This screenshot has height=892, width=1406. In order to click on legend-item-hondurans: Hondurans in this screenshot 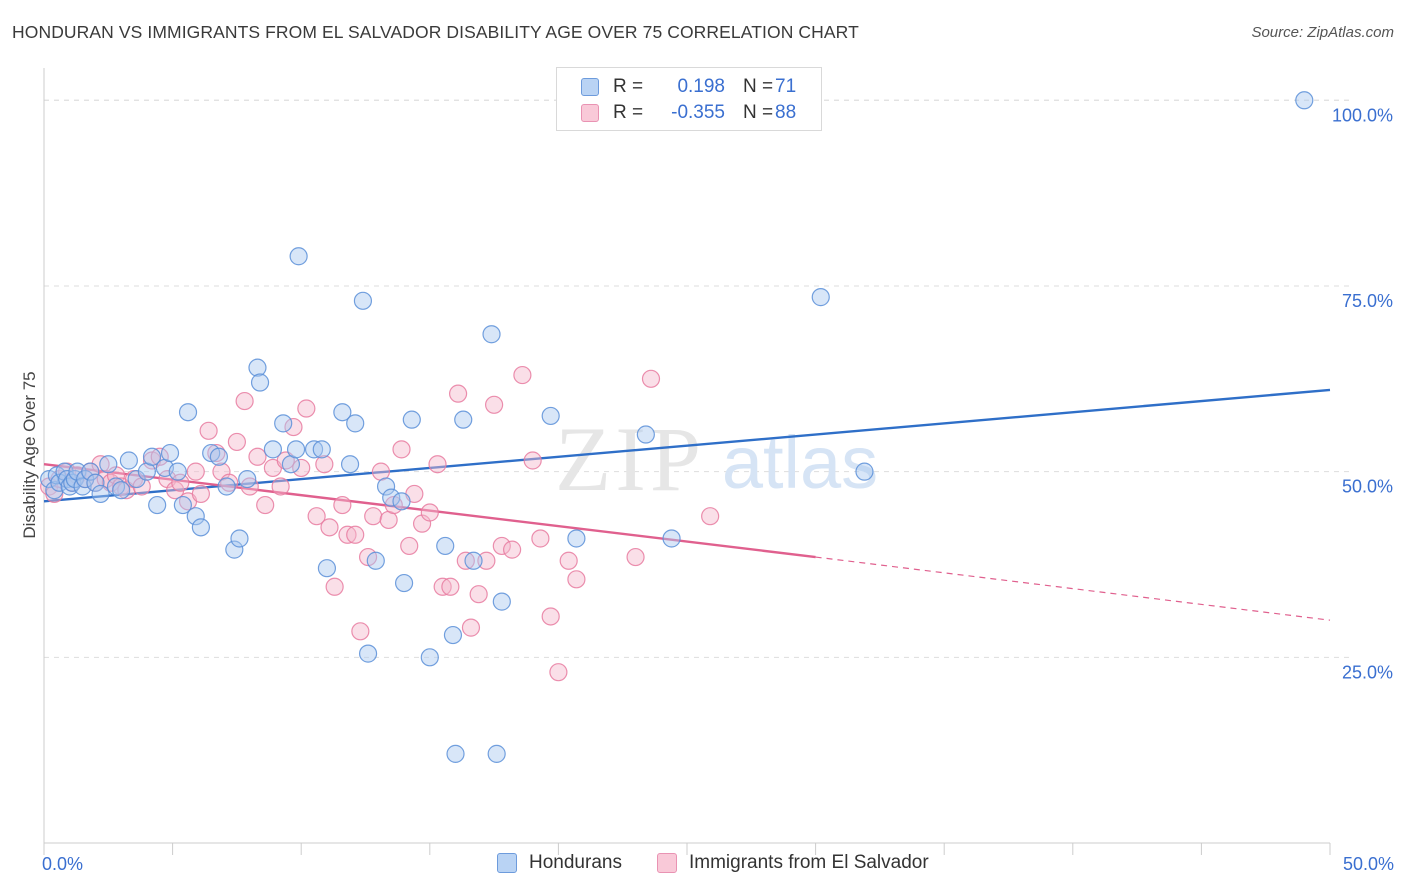, I will do `click(559, 863)`.